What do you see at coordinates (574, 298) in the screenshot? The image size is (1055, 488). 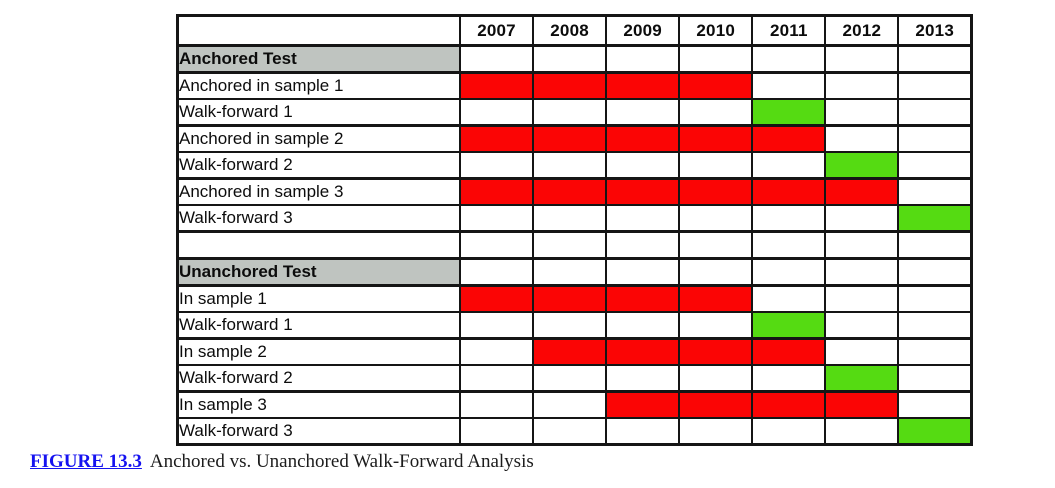 I see `data-row: In sample 1` at bounding box center [574, 298].